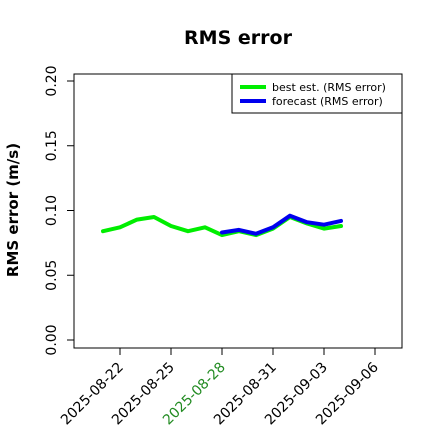 The width and height of the screenshot is (440, 440). What do you see at coordinates (52, 275) in the screenshot?
I see `y-tick-label: 0.05` at bounding box center [52, 275].